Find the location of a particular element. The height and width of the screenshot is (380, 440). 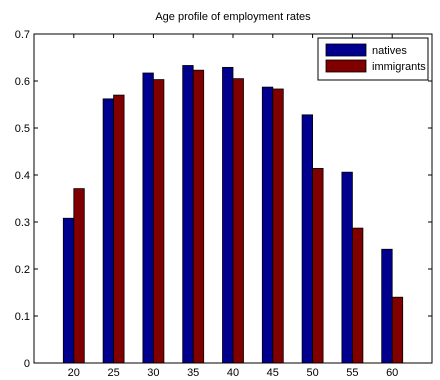

y-tick-label: 0.6 is located at coordinates (22, 82).